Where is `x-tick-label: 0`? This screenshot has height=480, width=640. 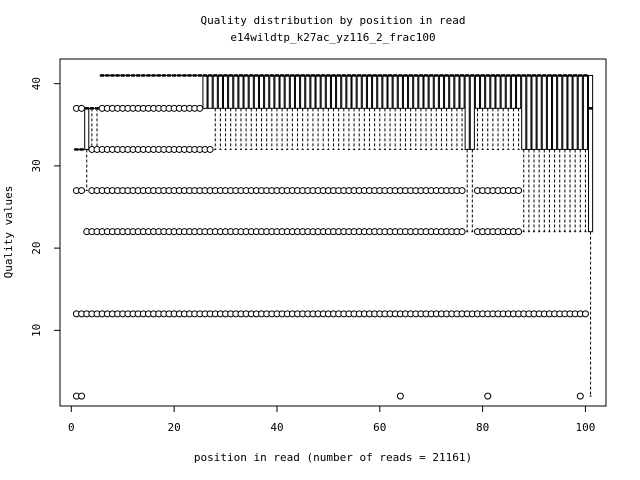
x-tick-label: 0 is located at coordinates (71, 427).